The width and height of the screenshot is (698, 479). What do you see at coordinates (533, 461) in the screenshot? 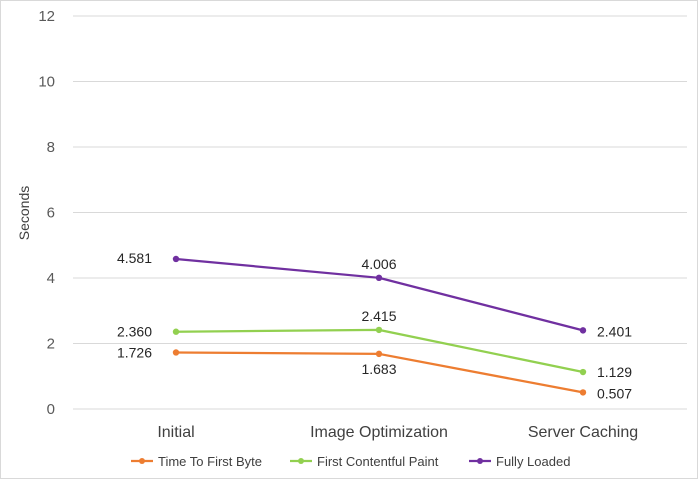
I see `legend-entry: Fully Loaded` at bounding box center [533, 461].